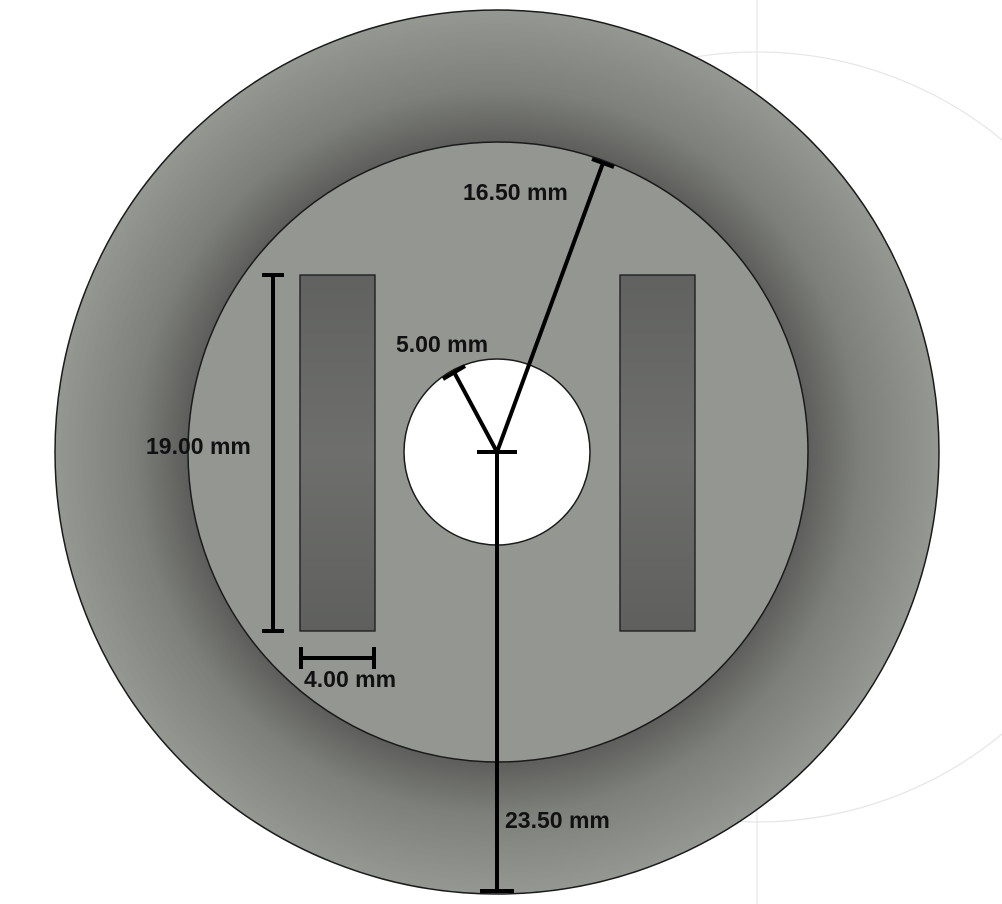 The height and width of the screenshot is (904, 1002). Describe the element at coordinates (198, 446) in the screenshot. I see `label-slot-length: 19.00 mm` at that location.